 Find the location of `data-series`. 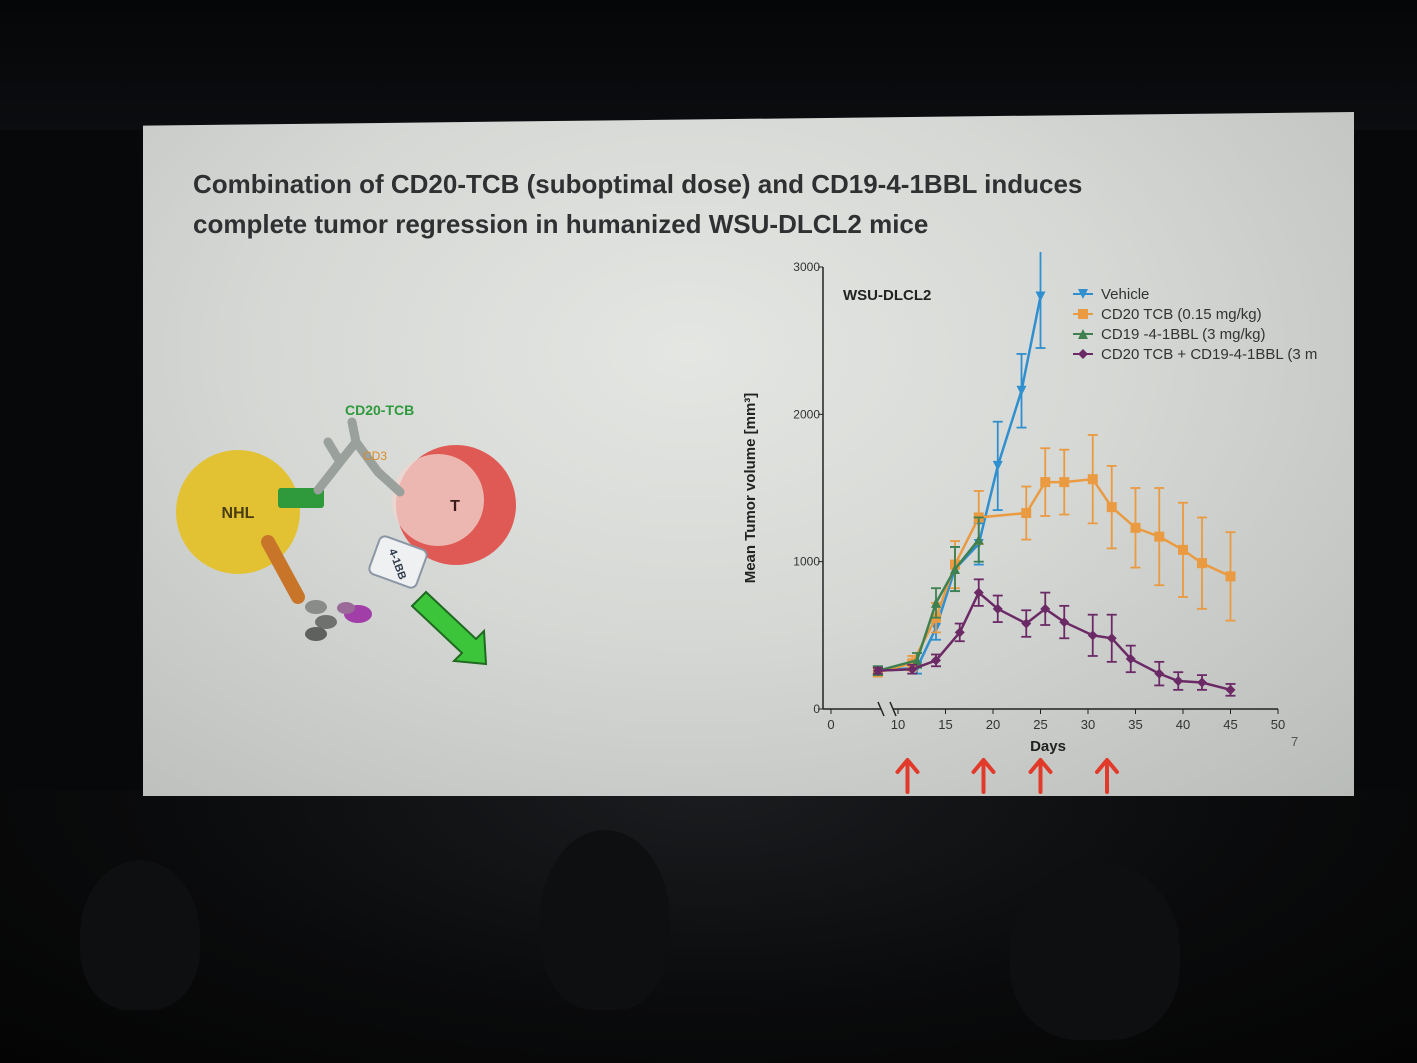

data-series is located at coordinates (1054, 637).